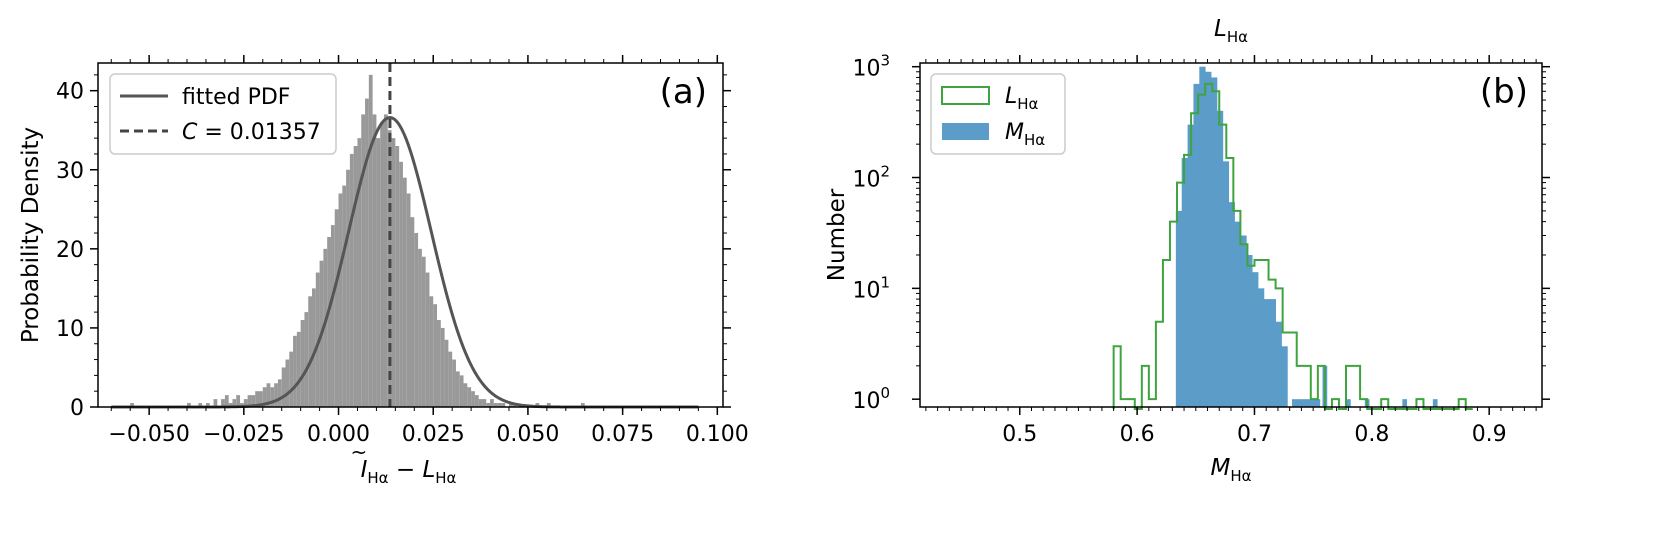  Describe the element at coordinates (359, 452) in the screenshot. I see `a-xlabel-tilde: ~` at that location.